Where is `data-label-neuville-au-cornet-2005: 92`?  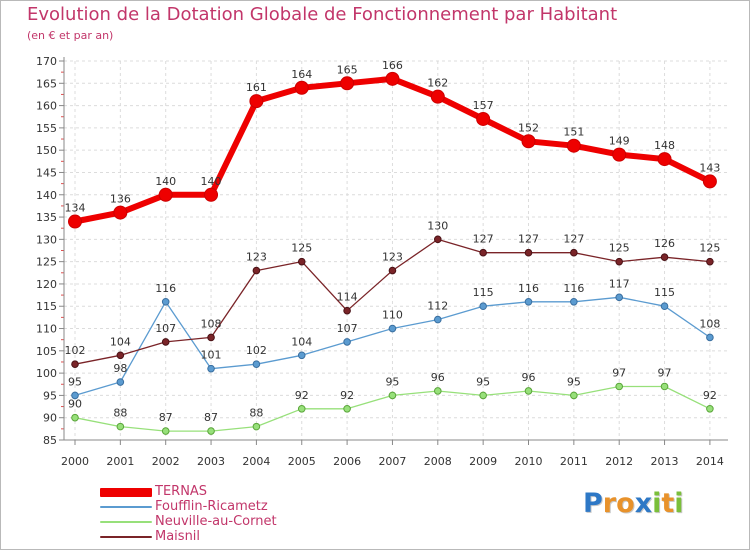 data-label-neuville-au-cornet-2005: 92 is located at coordinates (302, 395).